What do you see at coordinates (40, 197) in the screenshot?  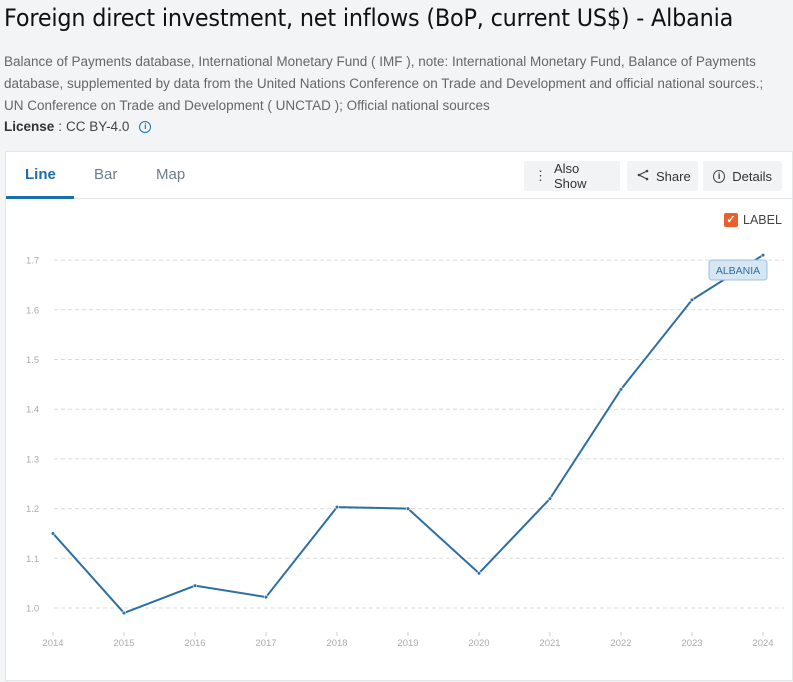 I see `active-tab-indicator` at bounding box center [40, 197].